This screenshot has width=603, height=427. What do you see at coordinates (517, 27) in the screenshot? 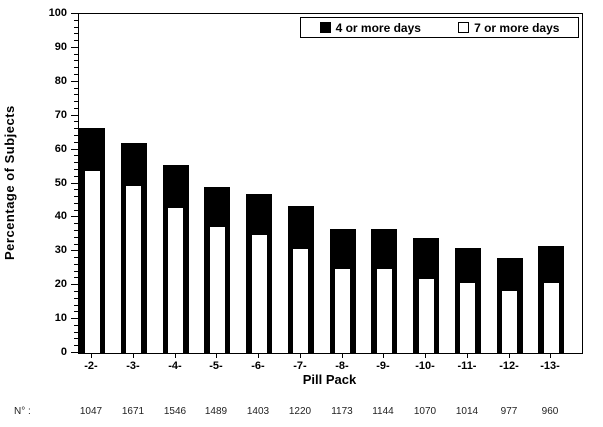
I see `legend-label: 7 or more days` at bounding box center [517, 27].